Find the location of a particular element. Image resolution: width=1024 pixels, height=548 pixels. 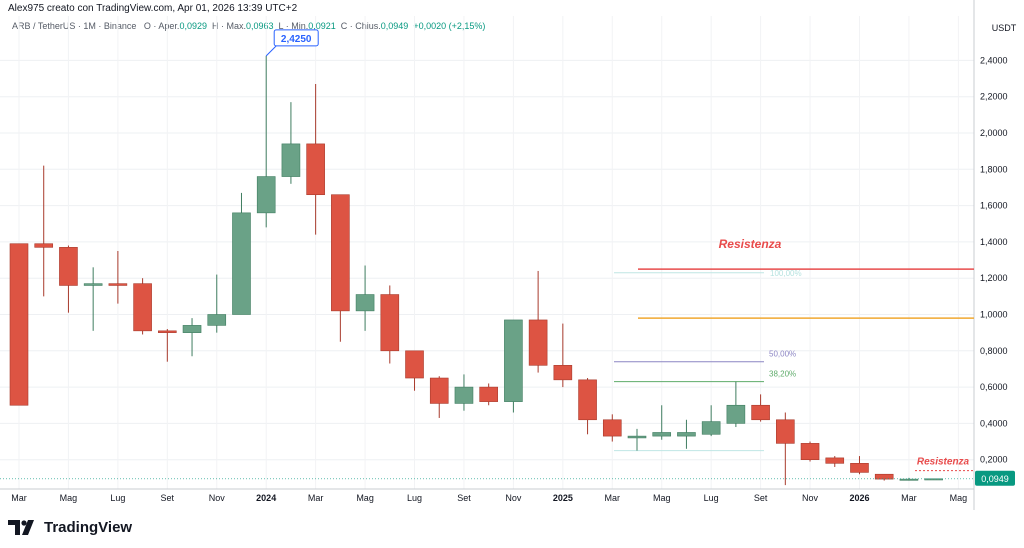

resistance-label-bottom: Resistenza is located at coordinates (943, 462).